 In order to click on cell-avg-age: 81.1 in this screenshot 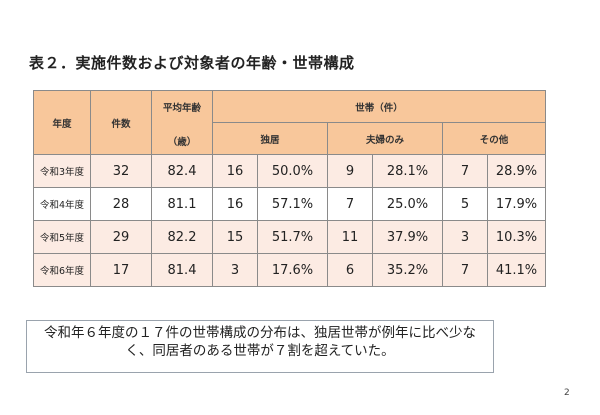, I will do `click(182, 204)`.